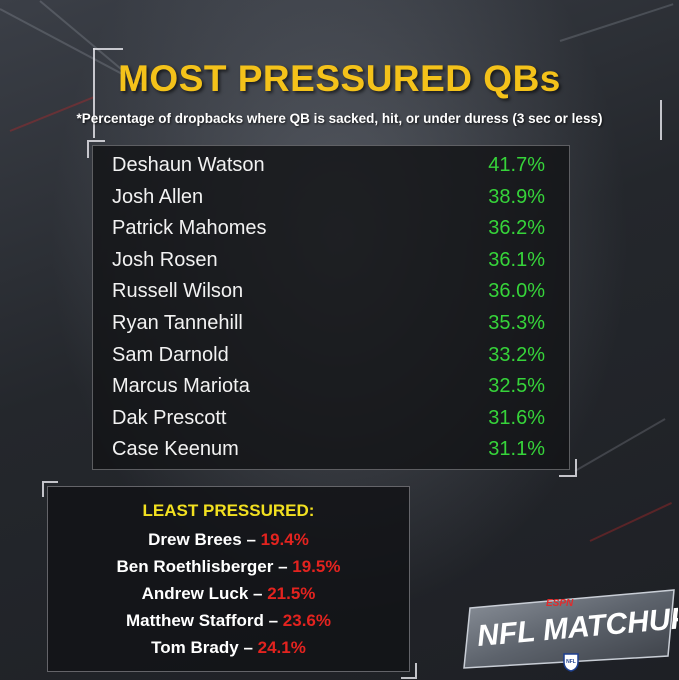 The image size is (679, 680). I want to click on qb-name: Deshaun Watson, so click(188, 165).